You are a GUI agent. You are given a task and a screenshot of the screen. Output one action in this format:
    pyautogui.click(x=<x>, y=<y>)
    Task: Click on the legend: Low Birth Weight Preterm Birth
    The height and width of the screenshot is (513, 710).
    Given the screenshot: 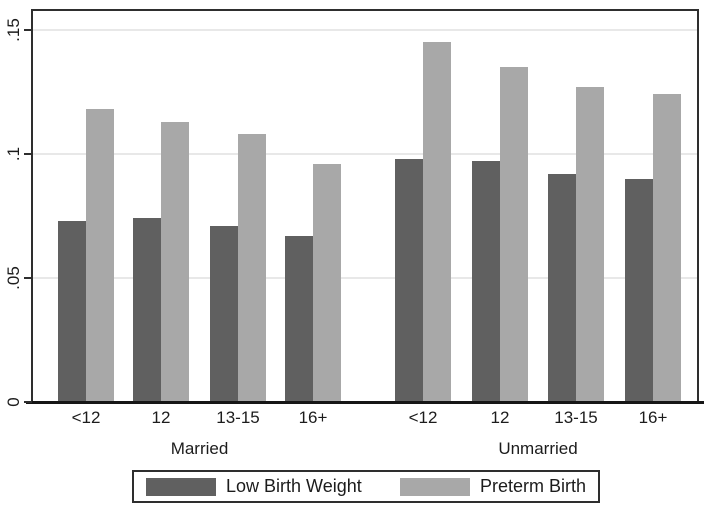 What is the action you would take?
    pyautogui.click(x=366, y=486)
    